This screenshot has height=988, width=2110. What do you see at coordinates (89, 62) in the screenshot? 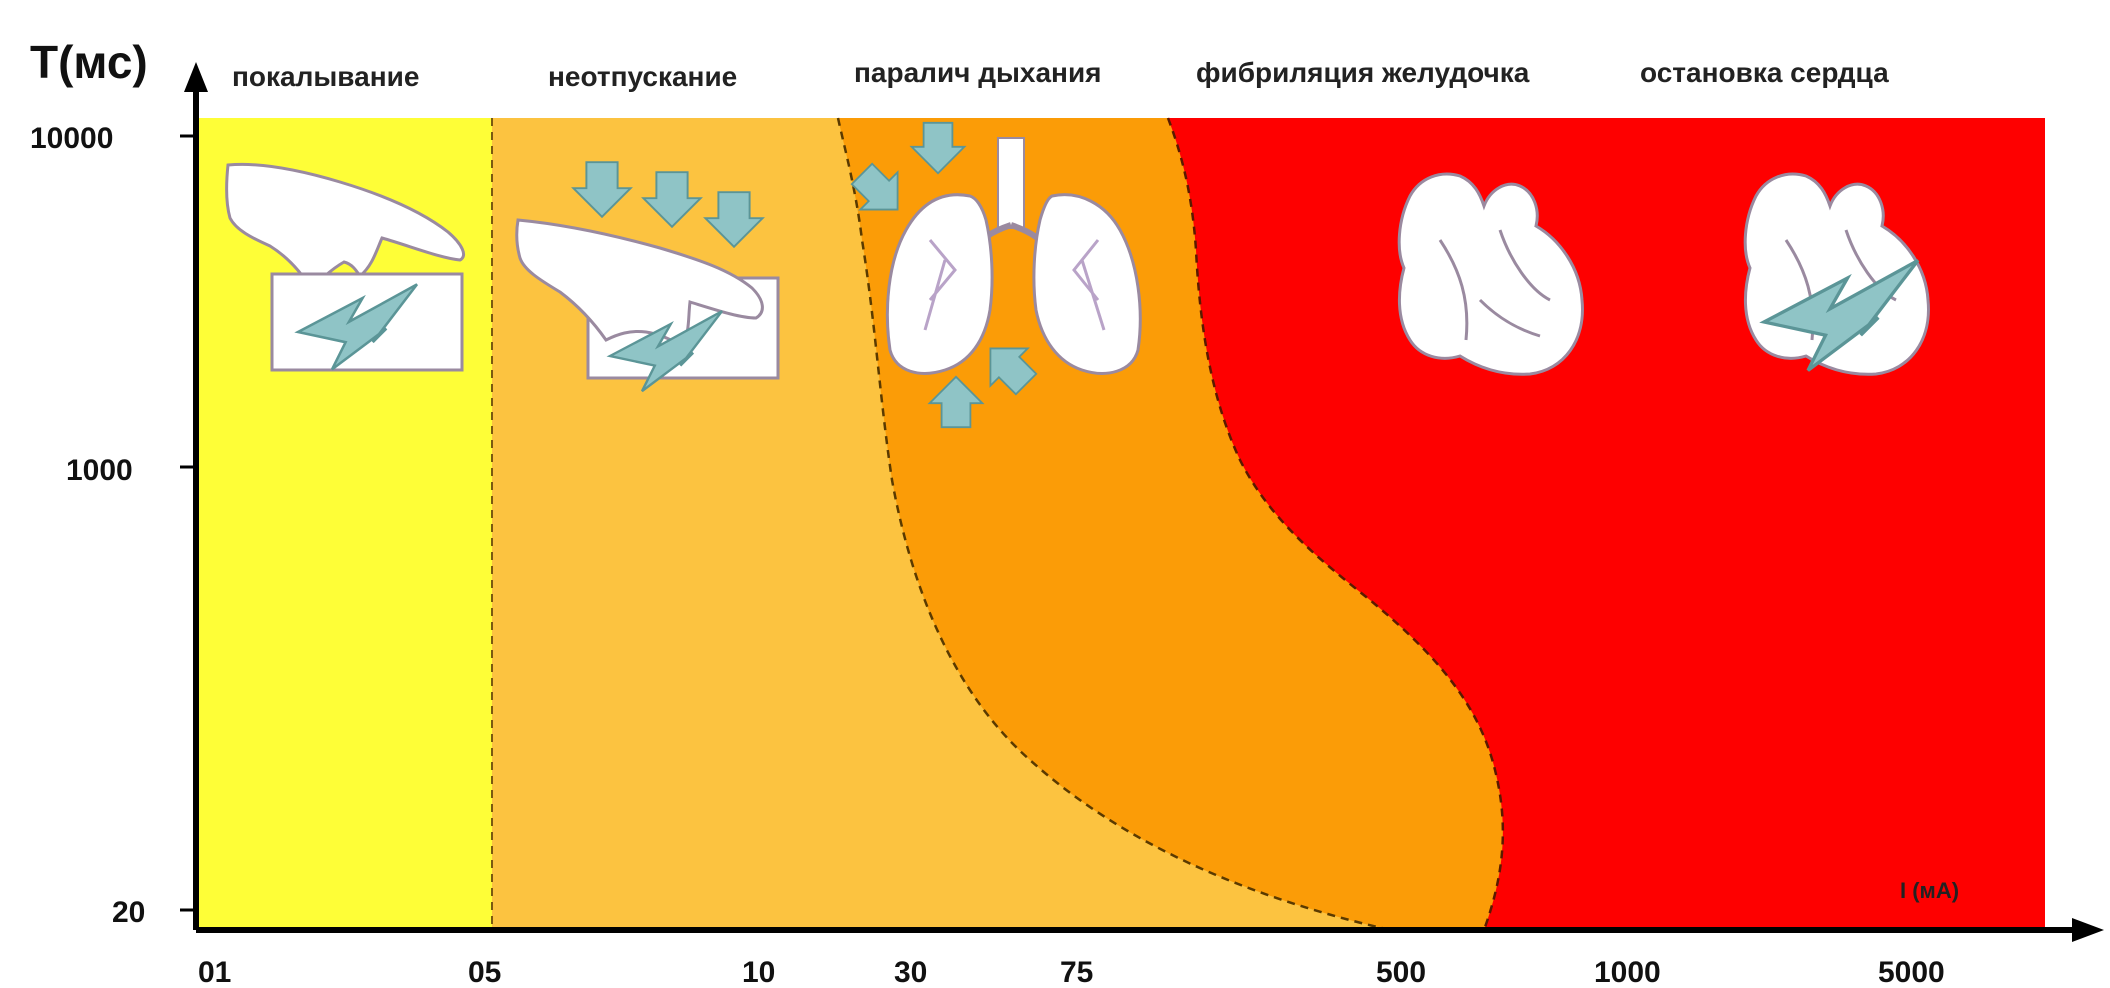
I see `y-axis-title: T(мс)` at bounding box center [89, 62].